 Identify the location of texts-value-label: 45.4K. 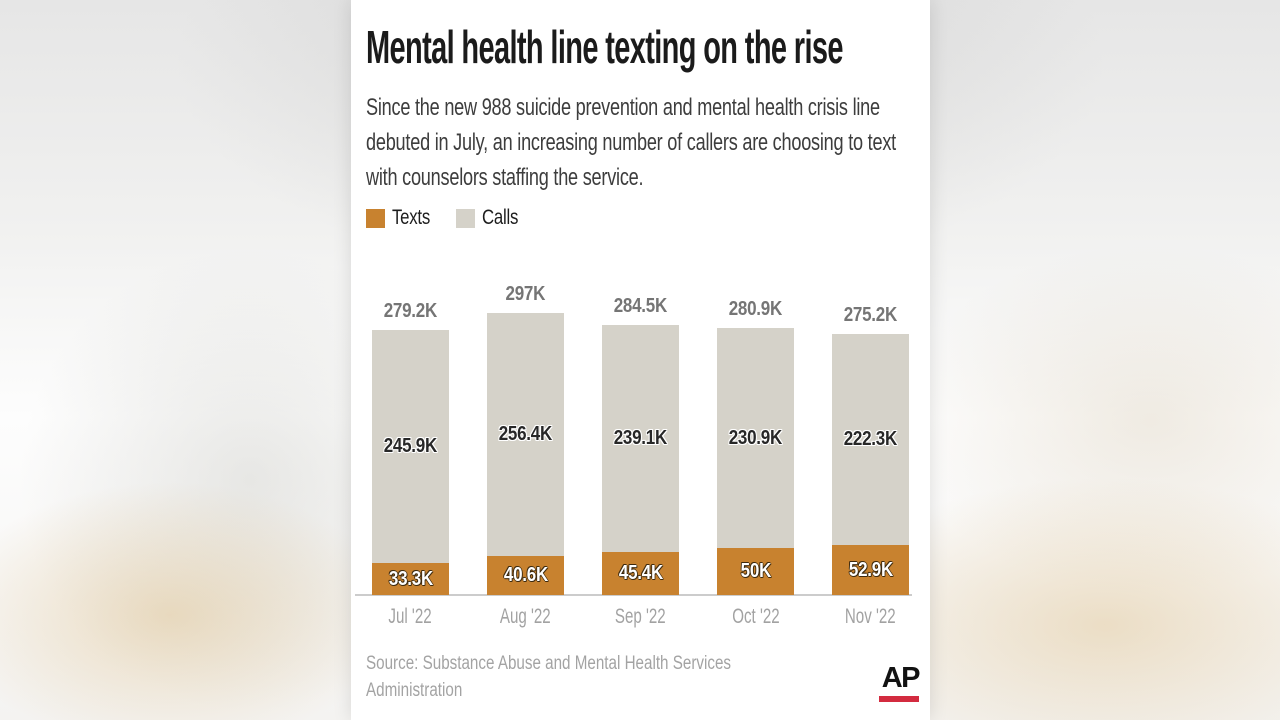
(640, 573).